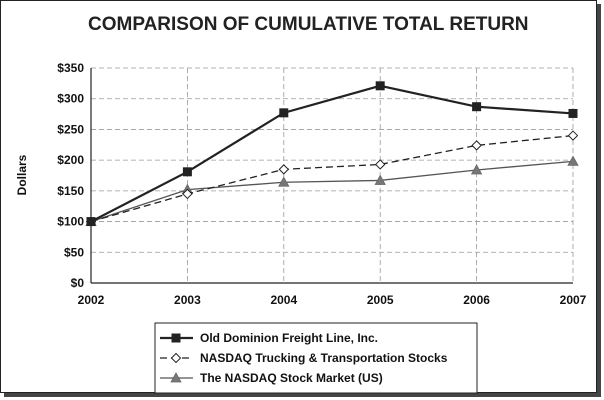  What do you see at coordinates (476, 300) in the screenshot?
I see `x-tick-label: 2006` at bounding box center [476, 300].